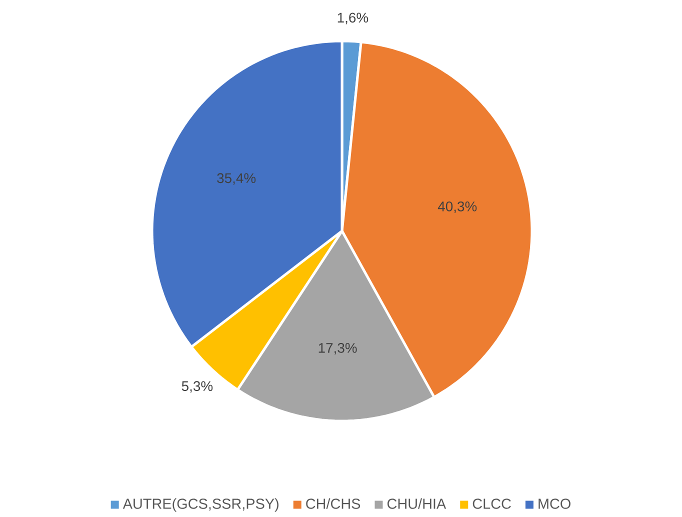 This screenshot has height=517, width=682. What do you see at coordinates (457, 207) in the screenshot?
I see `data-label: 40,3%` at bounding box center [457, 207].